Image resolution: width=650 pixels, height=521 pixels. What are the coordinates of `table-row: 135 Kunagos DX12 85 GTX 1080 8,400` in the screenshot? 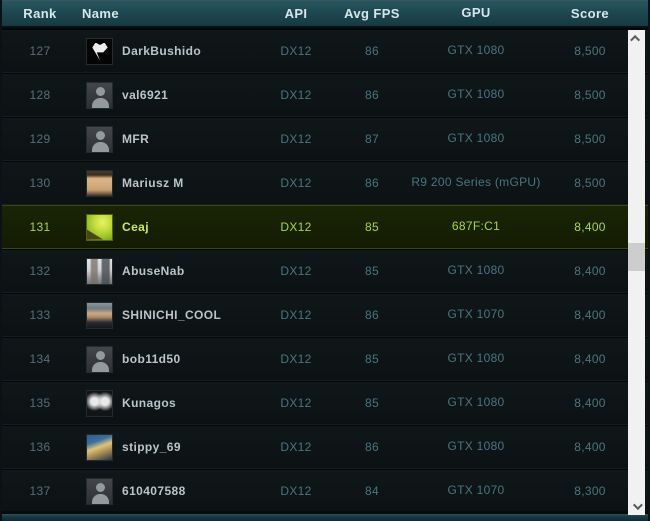 It's located at (325, 403).